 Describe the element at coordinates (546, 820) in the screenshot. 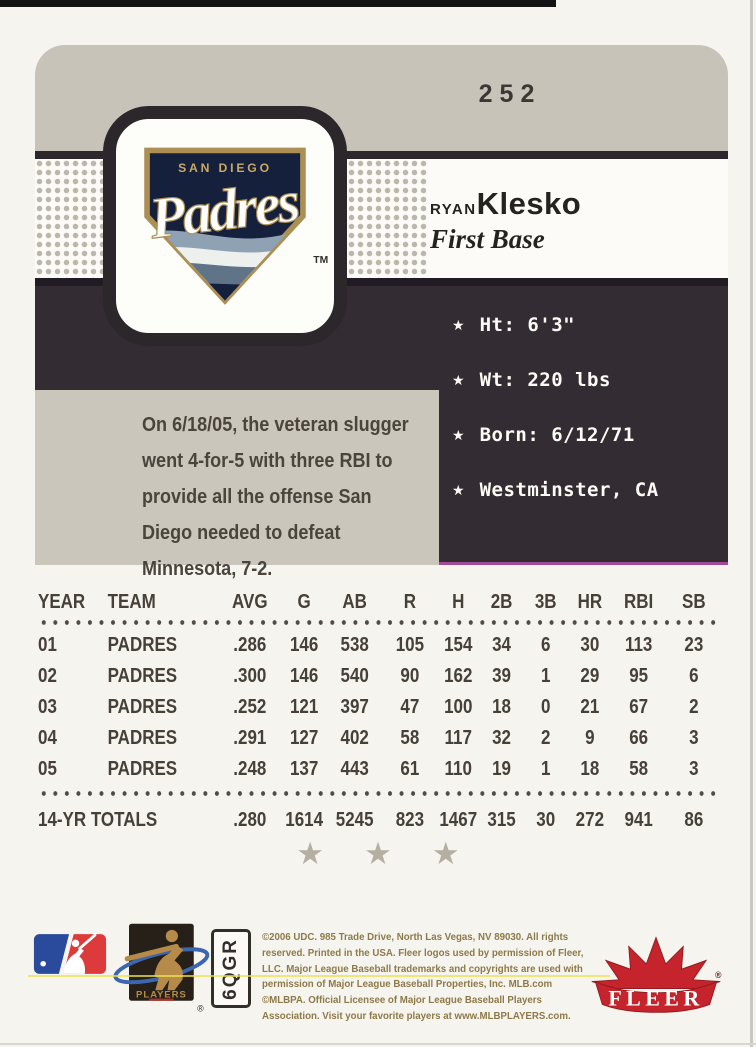

I see `stats-total-cell: 30` at that location.